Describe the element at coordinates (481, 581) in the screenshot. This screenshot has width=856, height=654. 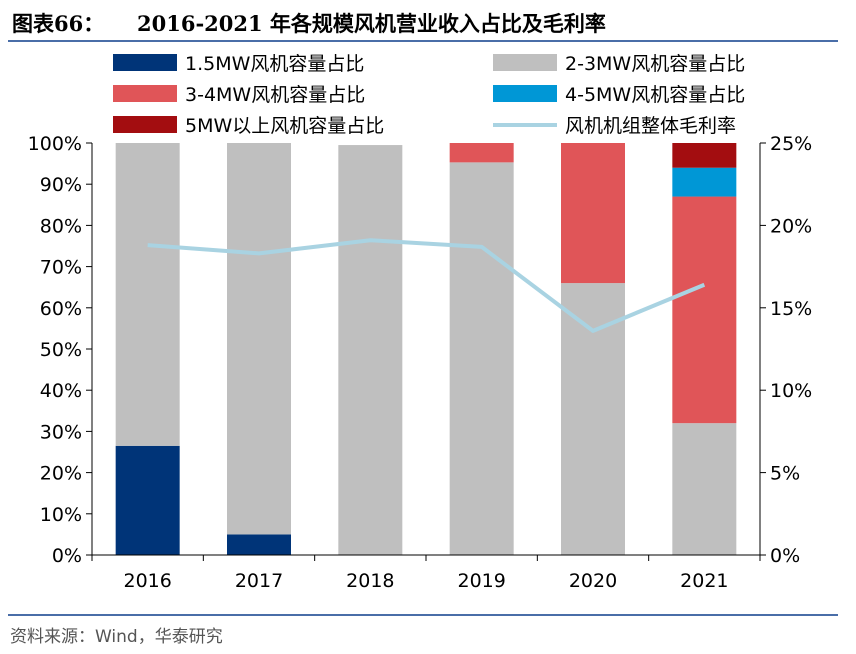
I see `x-tick-label: 2019` at that location.